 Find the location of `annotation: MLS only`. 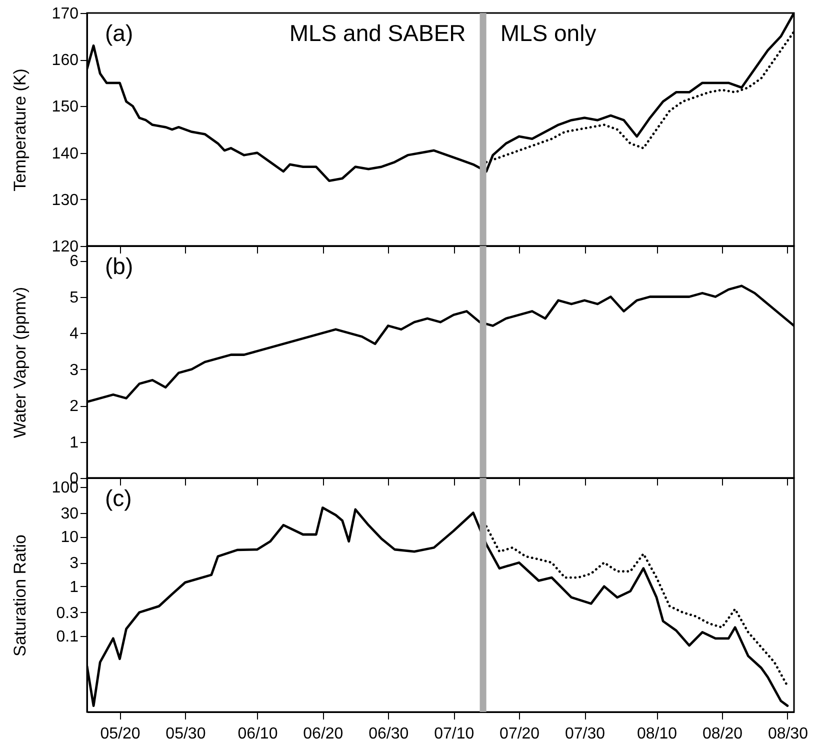

annotation: MLS only is located at coordinates (548, 33).